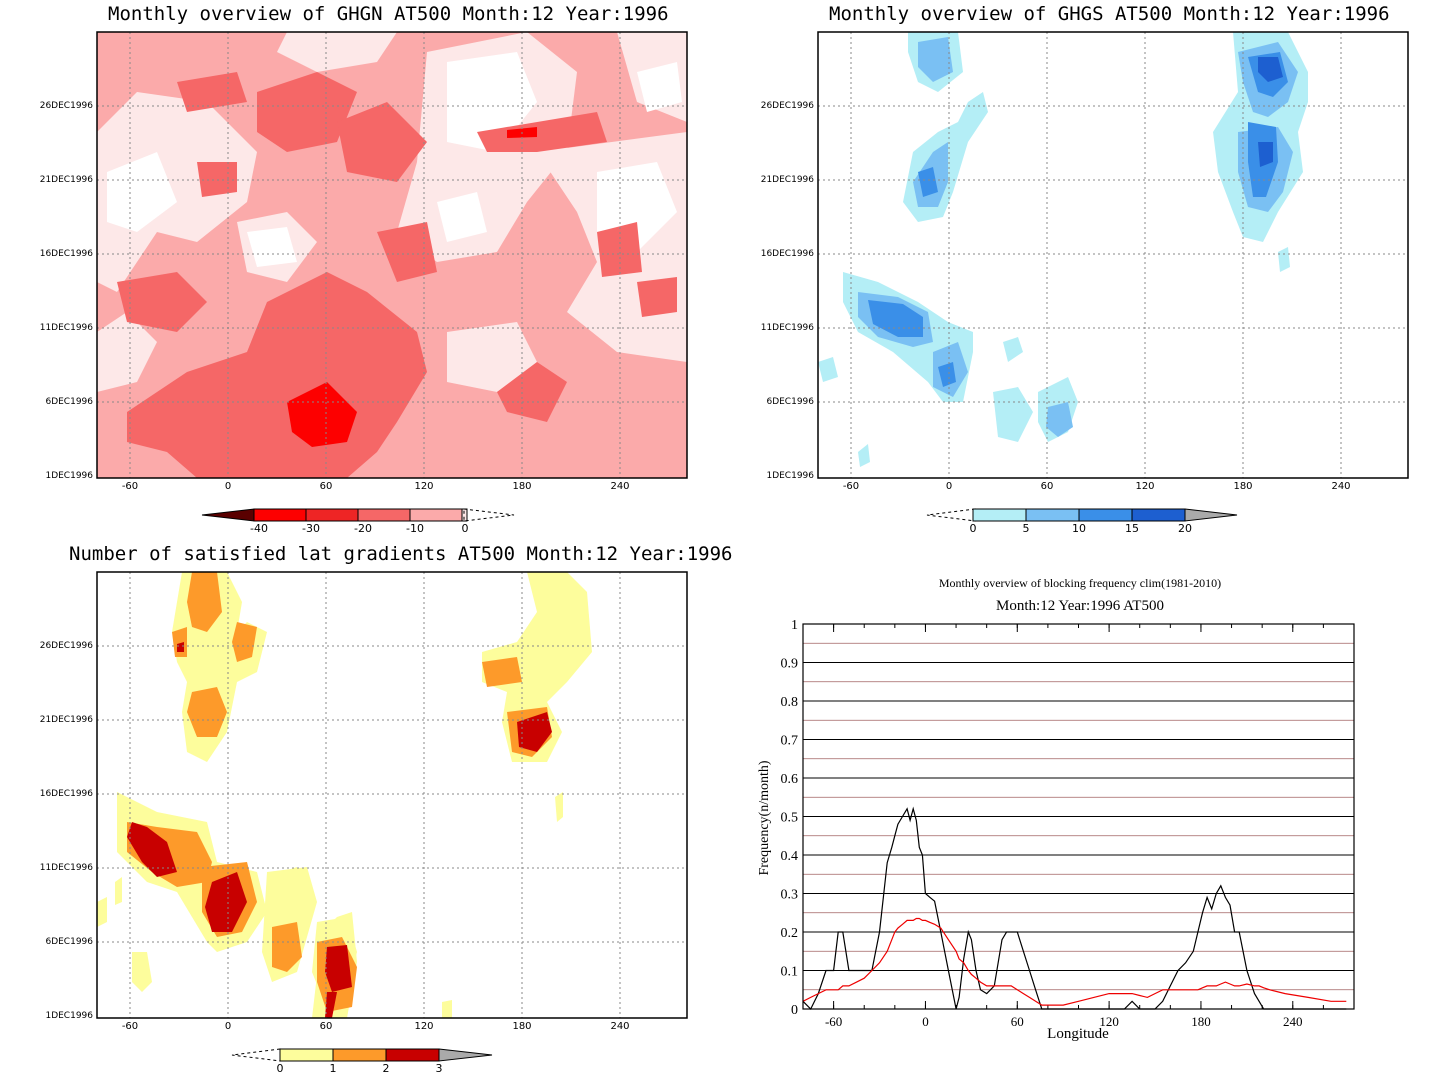 Image resolution: width=1440 pixels, height=1091 pixels. I want to click on frequency-plot-frame, so click(1078, 816).